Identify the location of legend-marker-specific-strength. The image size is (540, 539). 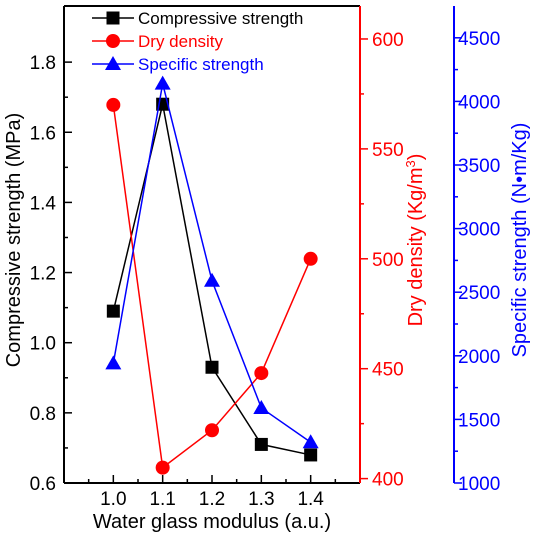
(113, 63).